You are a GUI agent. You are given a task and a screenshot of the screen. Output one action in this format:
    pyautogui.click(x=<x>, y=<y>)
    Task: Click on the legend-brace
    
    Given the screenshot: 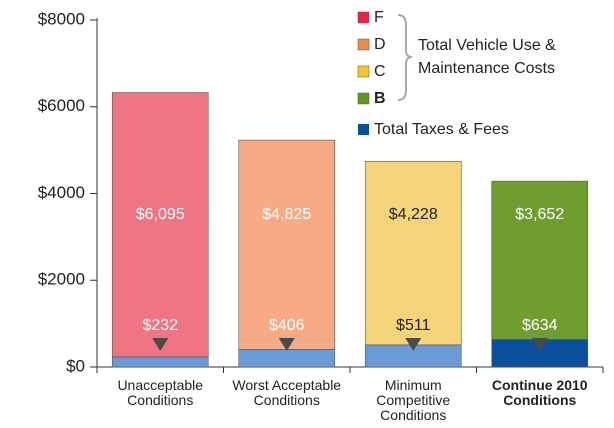 What is the action you would take?
    pyautogui.click(x=405, y=57)
    